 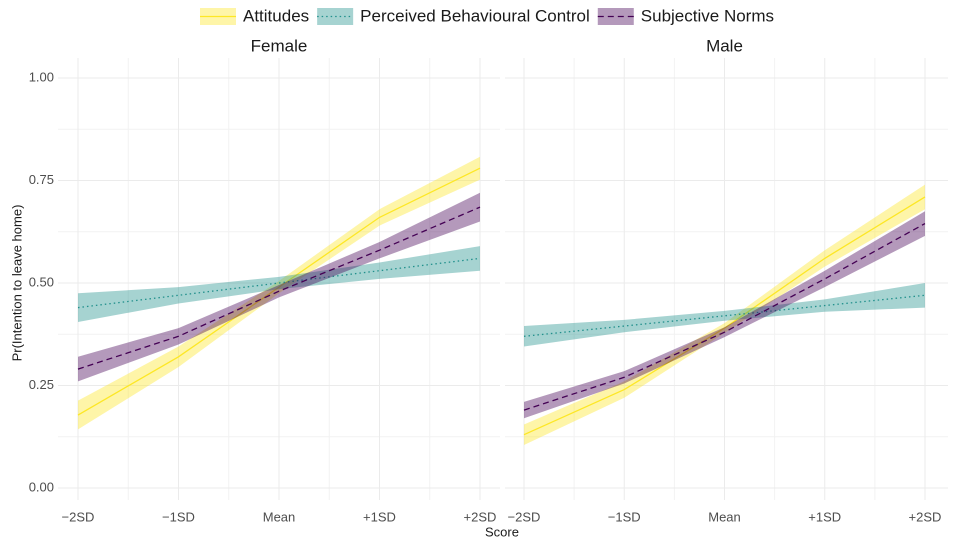 I want to click on panel-title: Male, so click(x=724, y=45).